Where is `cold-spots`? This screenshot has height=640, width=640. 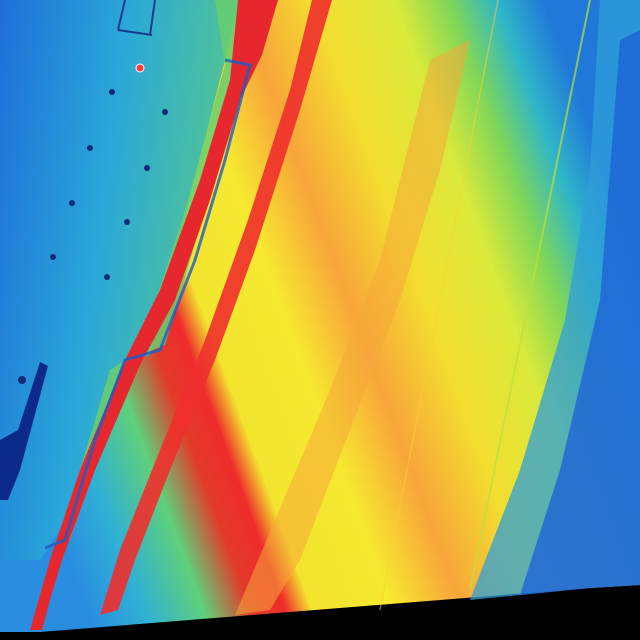
cold-spots is located at coordinates (93, 236).